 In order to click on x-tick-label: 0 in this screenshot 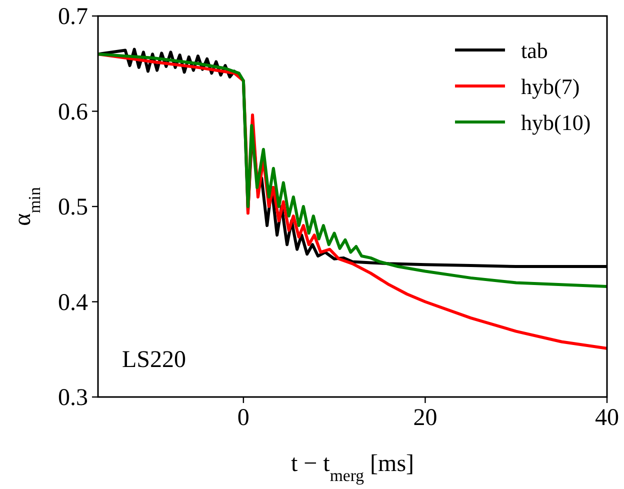, I will do `click(243, 418)`.